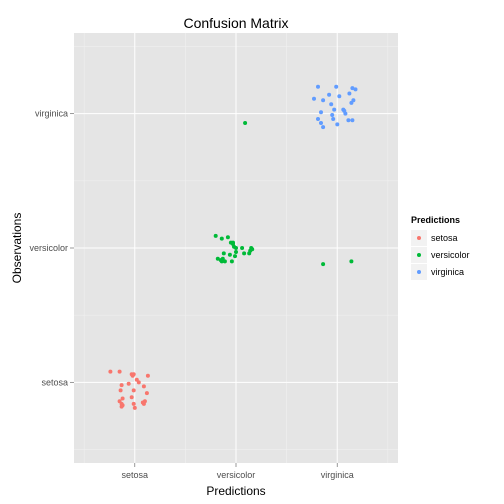 Image resolution: width=504 pixels, height=504 pixels. Describe the element at coordinates (235, 23) in the screenshot. I see `chart-title: Confusion Matrix` at that location.